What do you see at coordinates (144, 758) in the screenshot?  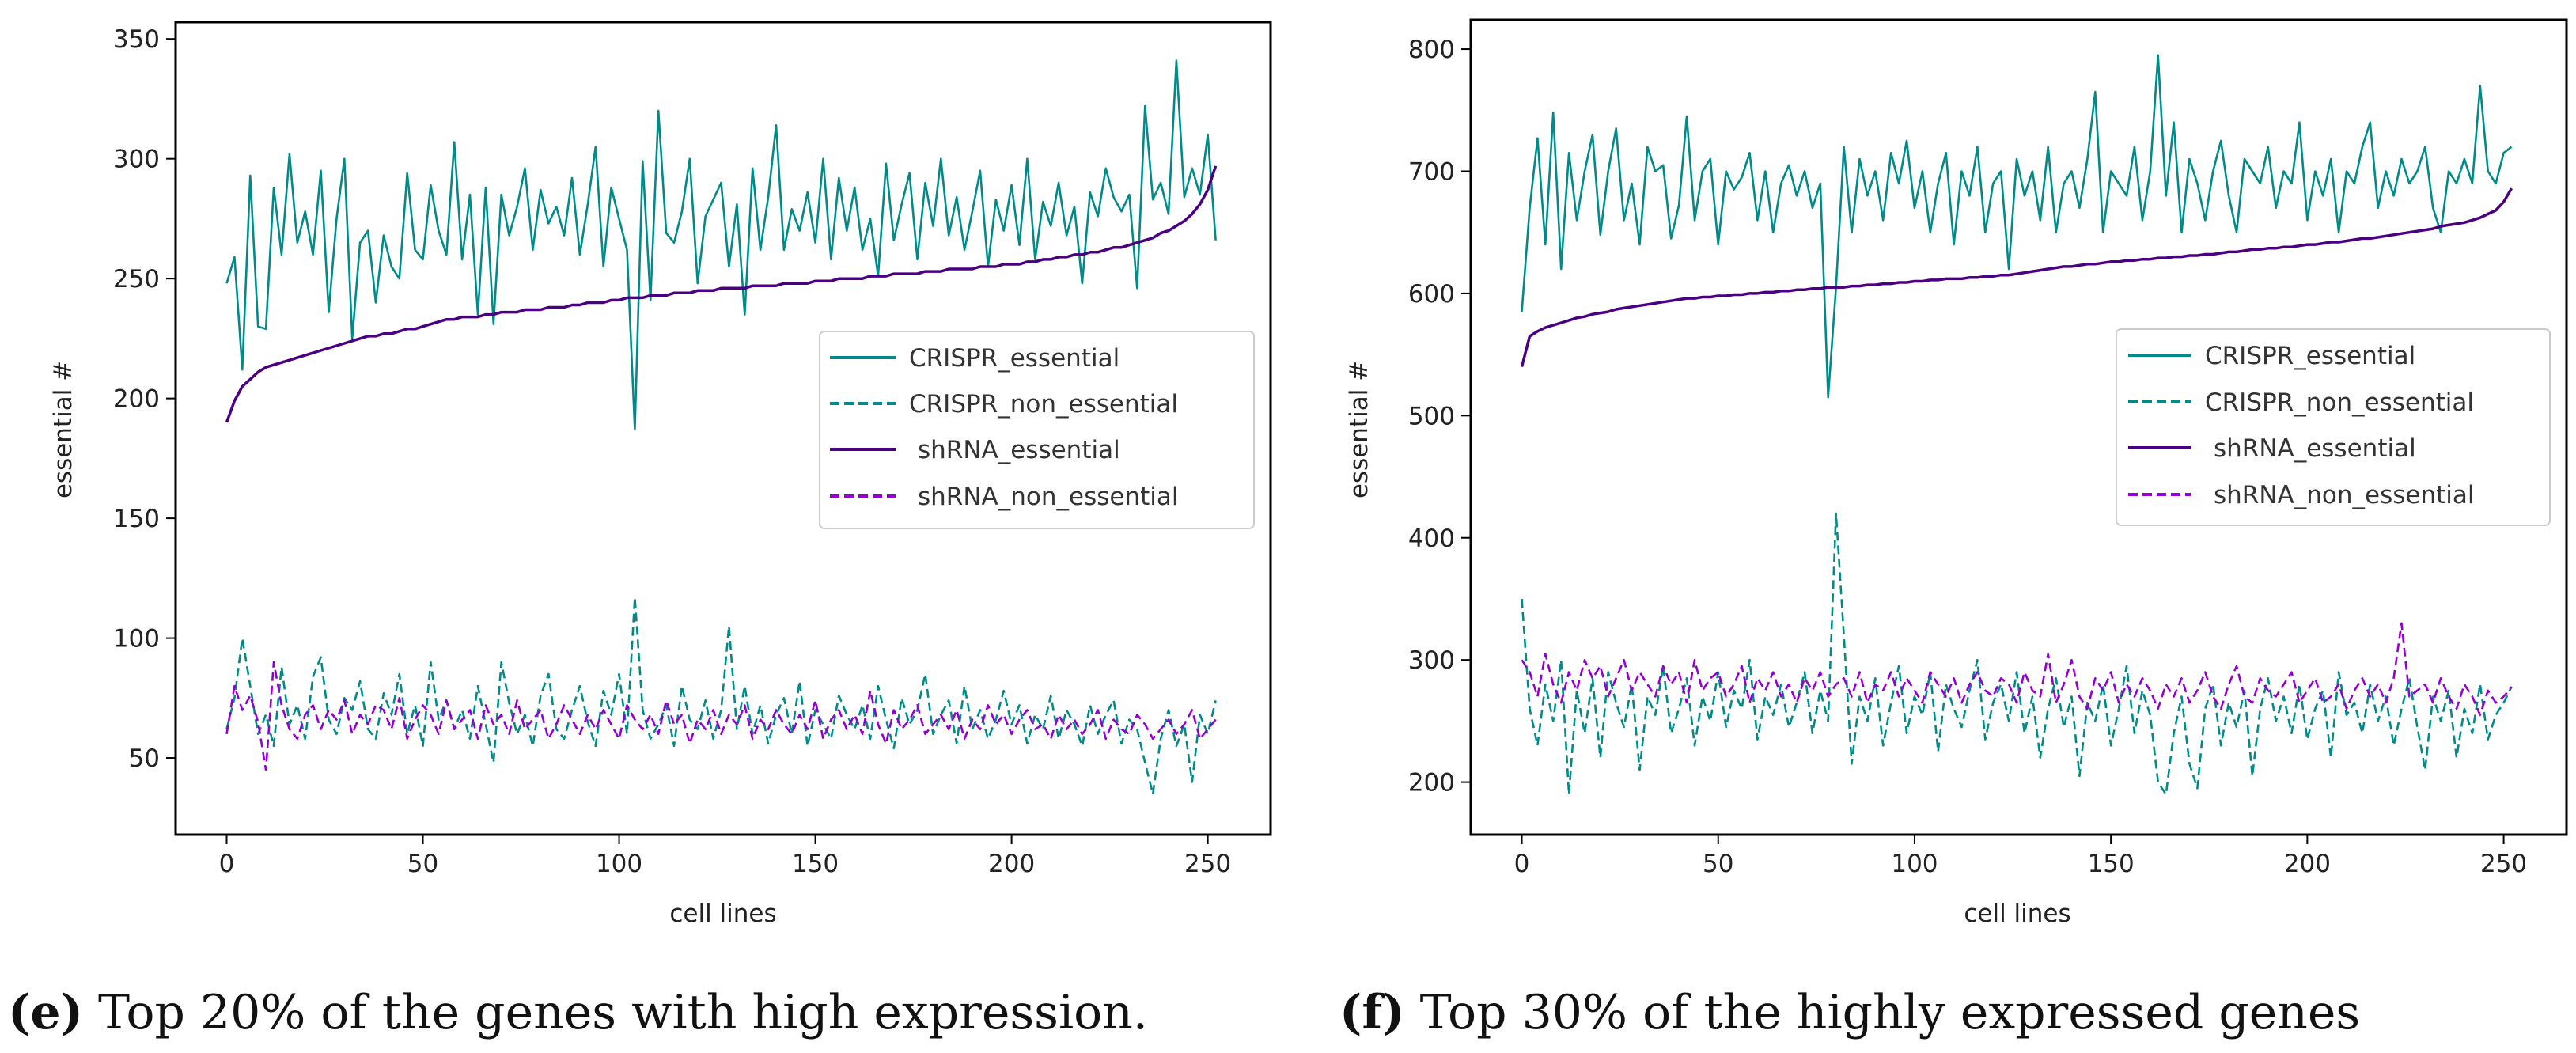 I see `y-tick-label: 50` at bounding box center [144, 758].